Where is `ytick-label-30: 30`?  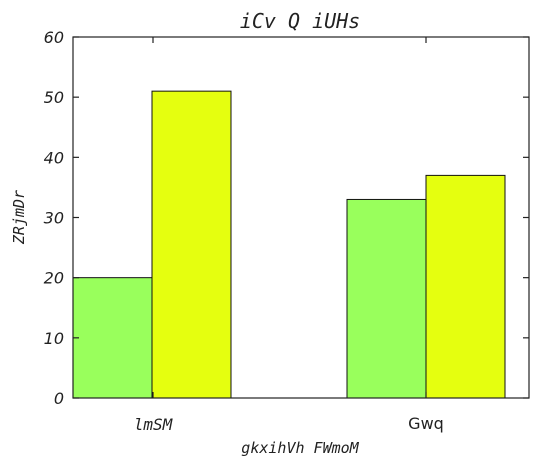
ytick-label-30: 30 is located at coordinates (54, 218).